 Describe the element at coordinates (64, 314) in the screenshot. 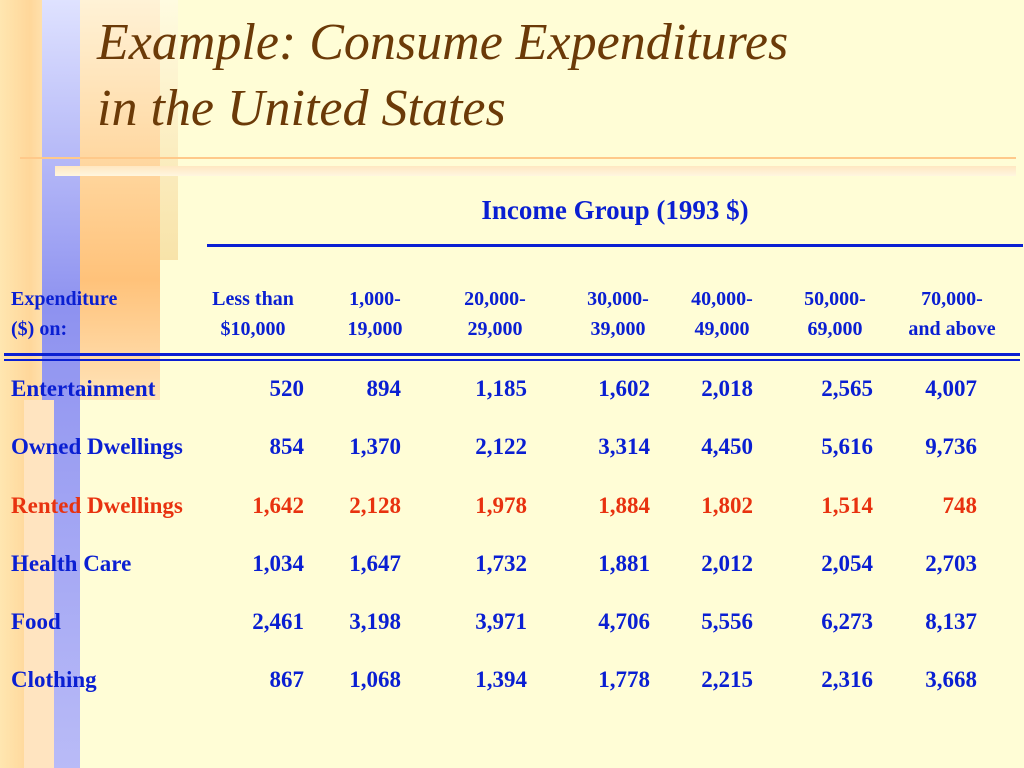

I see `row-header: Expenditure ($) on:` at that location.